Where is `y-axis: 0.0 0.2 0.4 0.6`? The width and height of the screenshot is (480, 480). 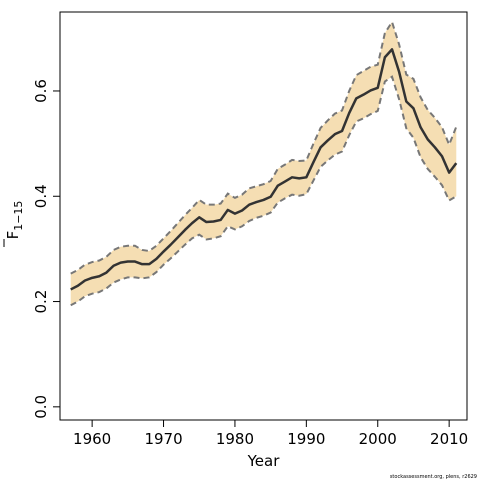 y-axis: 0.0 0.2 0.4 0.6 is located at coordinates (46, 249).